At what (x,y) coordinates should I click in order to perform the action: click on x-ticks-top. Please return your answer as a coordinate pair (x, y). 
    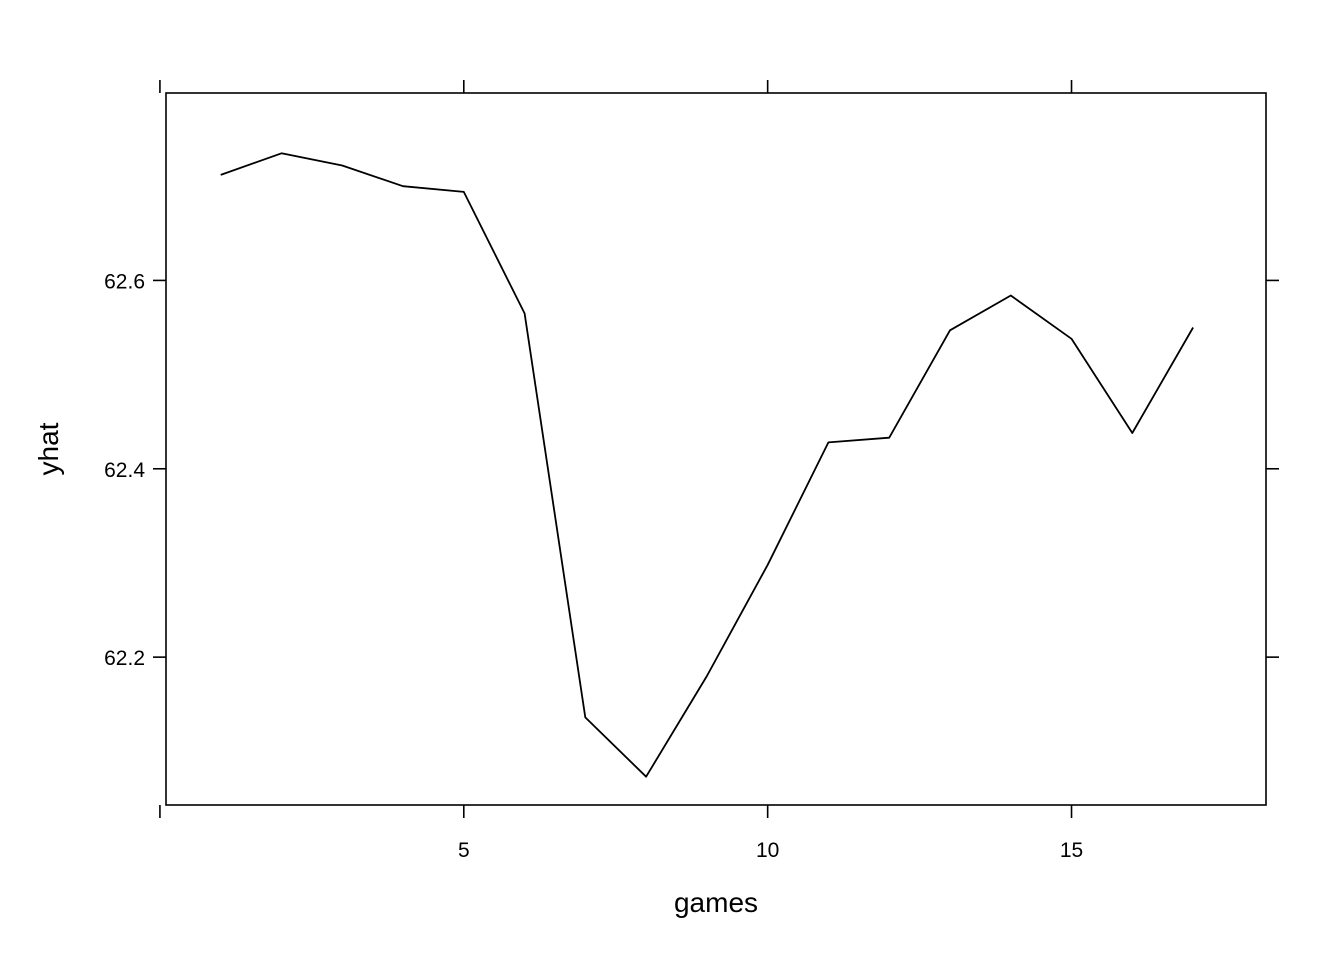
    Looking at the image, I should click on (616, 86).